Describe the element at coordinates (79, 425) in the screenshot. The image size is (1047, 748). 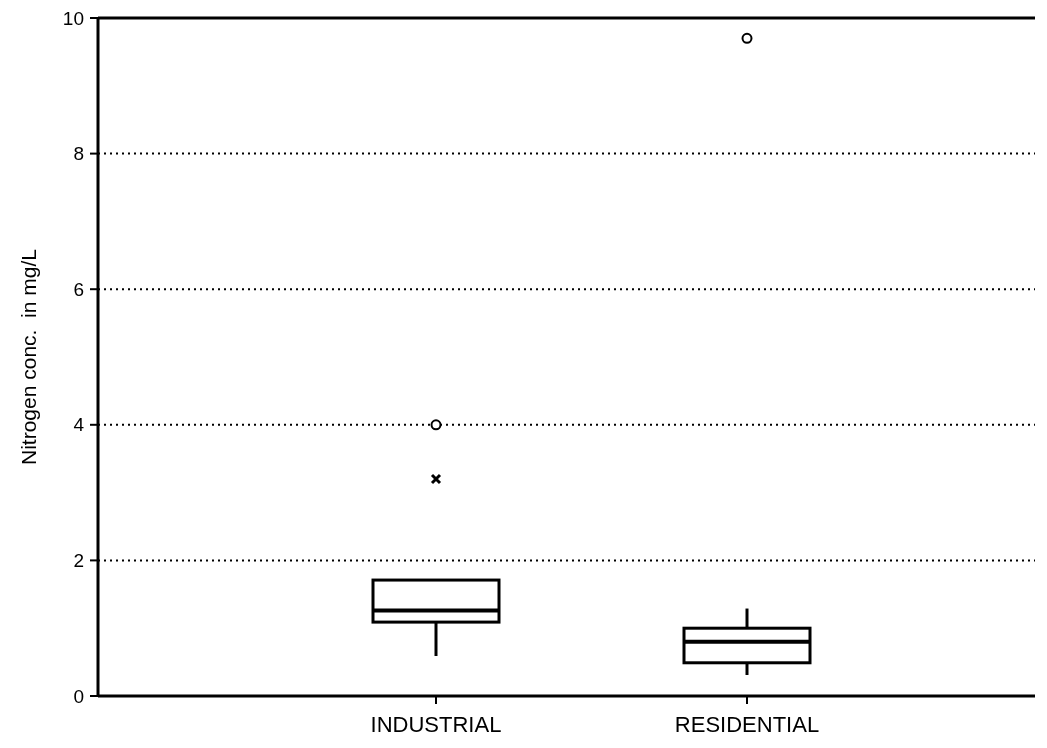
I see `y-tick-label: 4` at that location.